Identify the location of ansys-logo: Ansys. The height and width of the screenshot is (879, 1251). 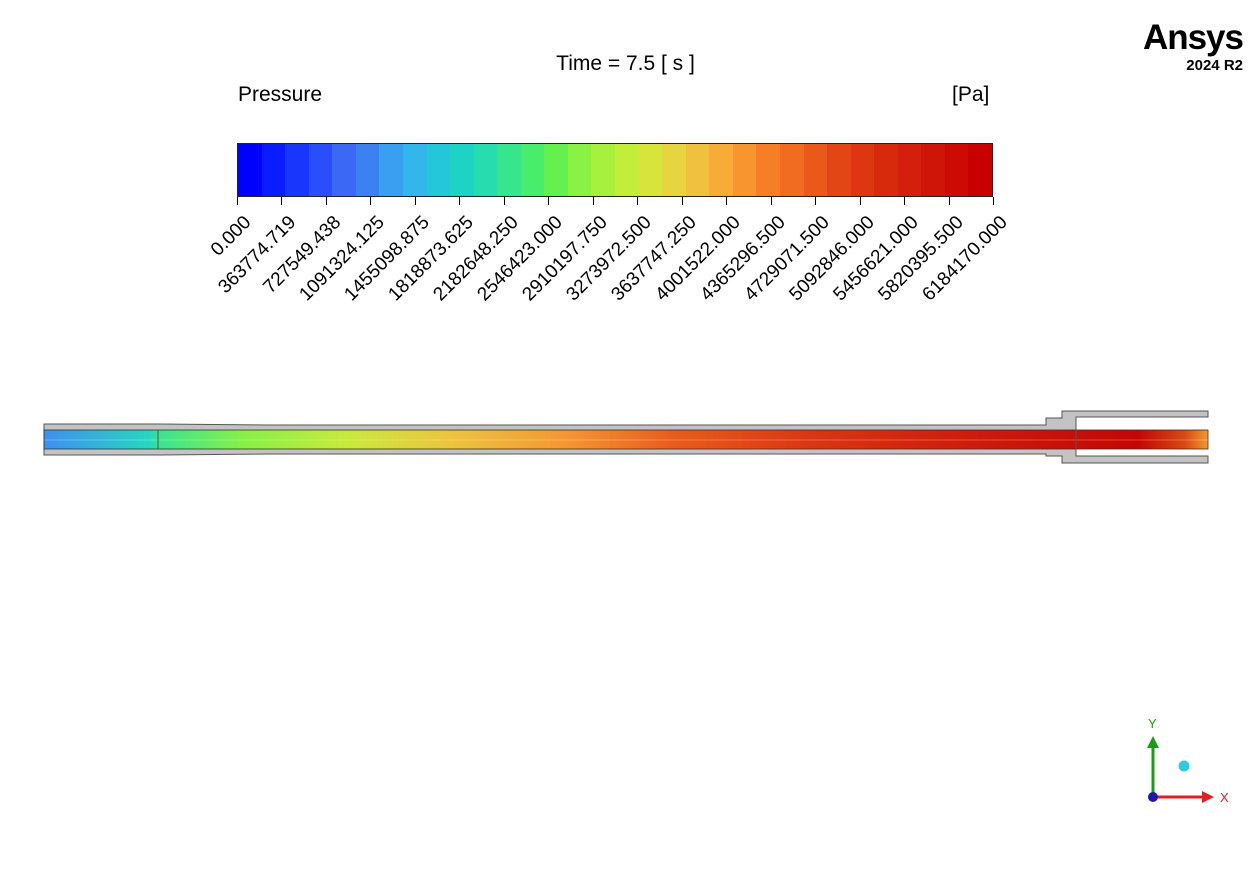
(1193, 37).